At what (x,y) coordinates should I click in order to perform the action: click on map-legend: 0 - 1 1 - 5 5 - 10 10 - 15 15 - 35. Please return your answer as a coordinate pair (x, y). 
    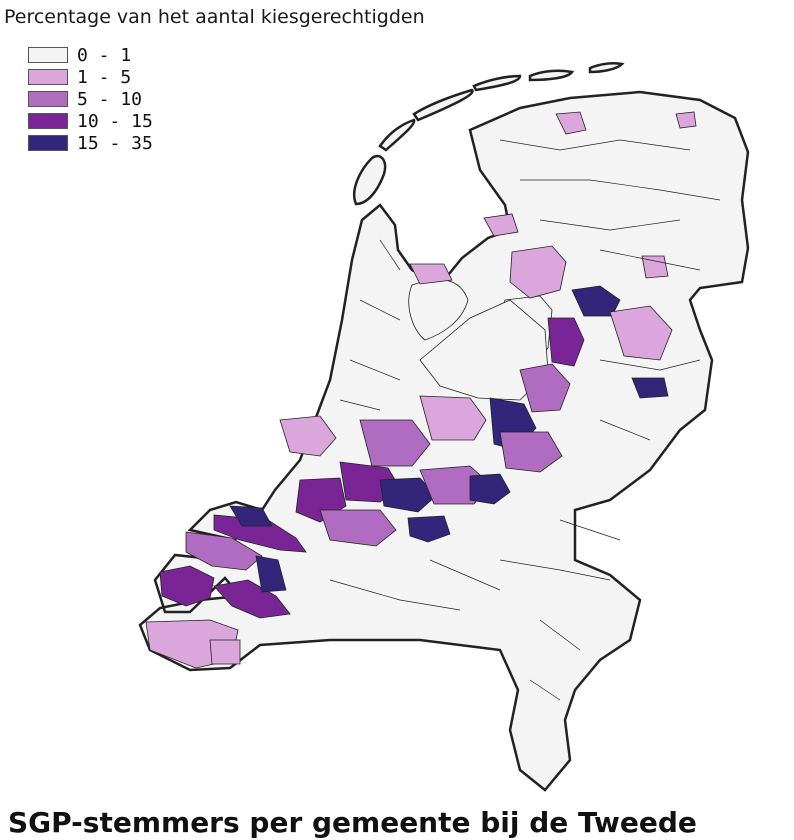
    Looking at the image, I should click on (90, 99).